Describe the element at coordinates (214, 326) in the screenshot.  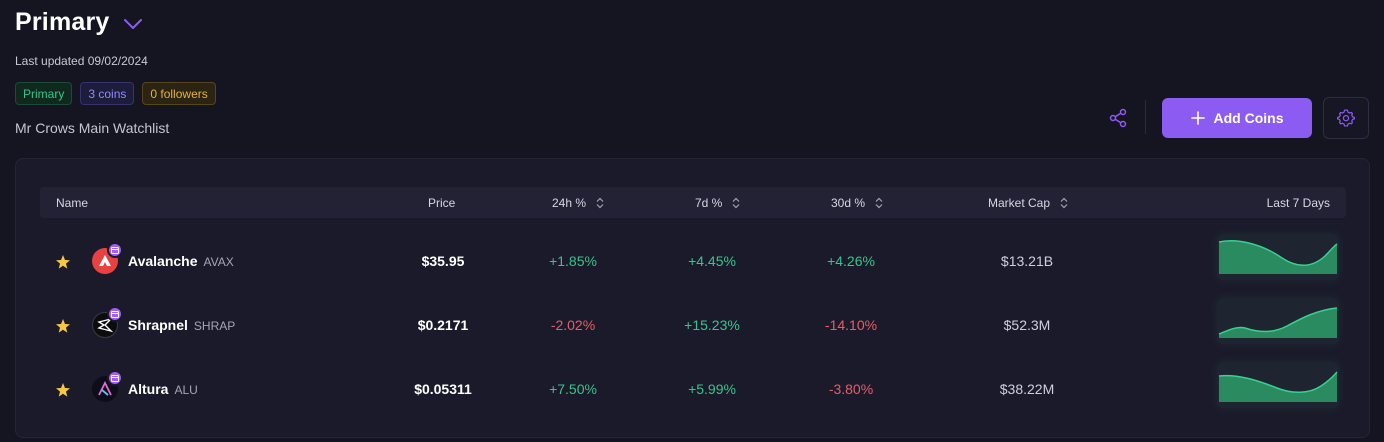
I see `coin-symbol: SHRAP` at that location.